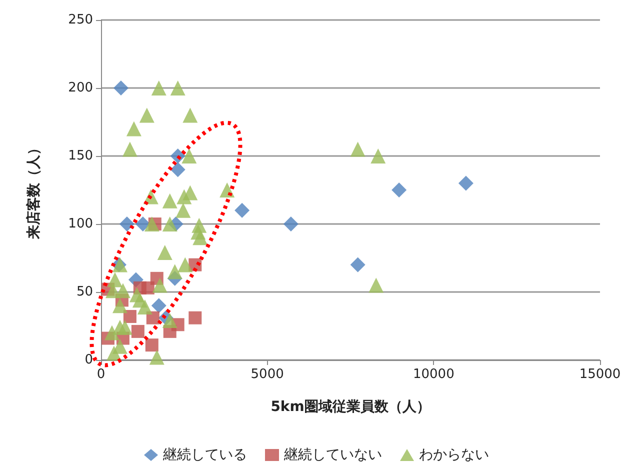  Describe the element at coordinates (454, 455) in the screenshot. I see `legend-label: わからない` at that location.